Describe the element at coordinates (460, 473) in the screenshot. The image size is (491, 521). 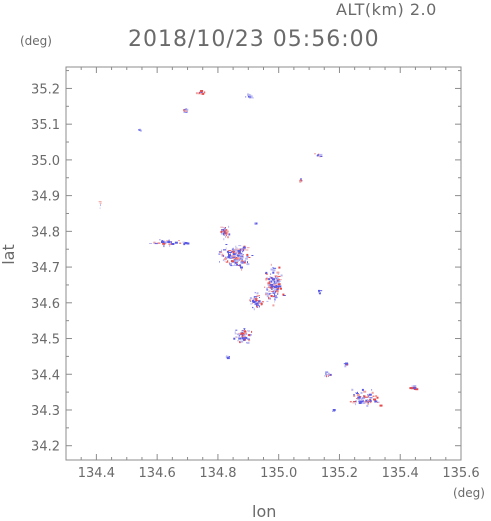
I see `x-tick-label: 135.6` at that location.